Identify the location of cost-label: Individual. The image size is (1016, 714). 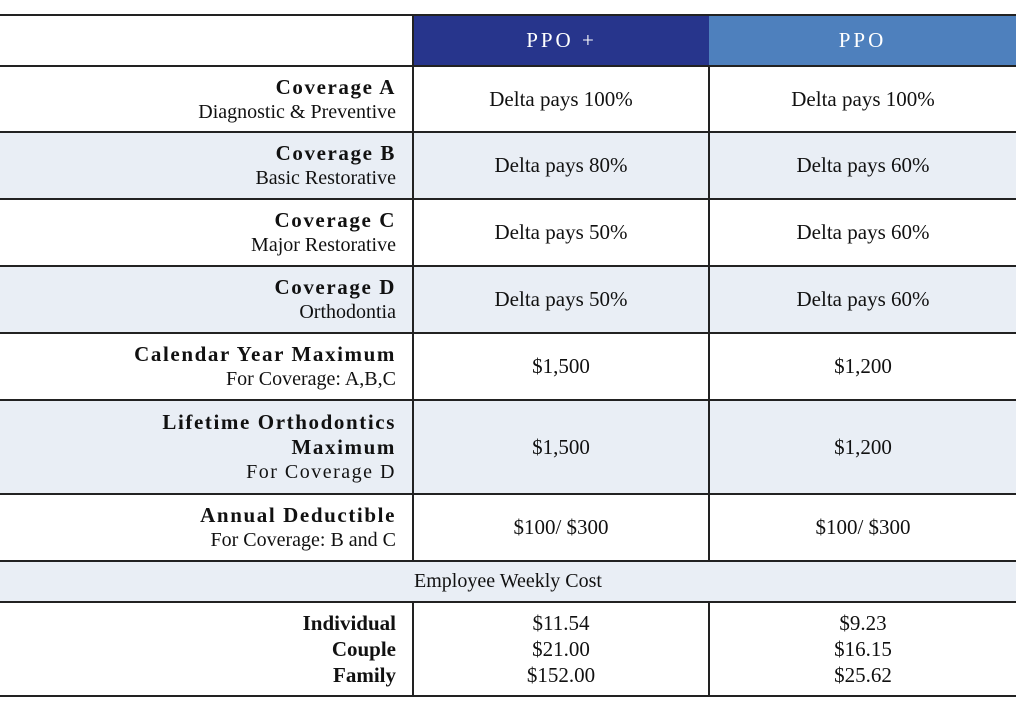
(349, 623).